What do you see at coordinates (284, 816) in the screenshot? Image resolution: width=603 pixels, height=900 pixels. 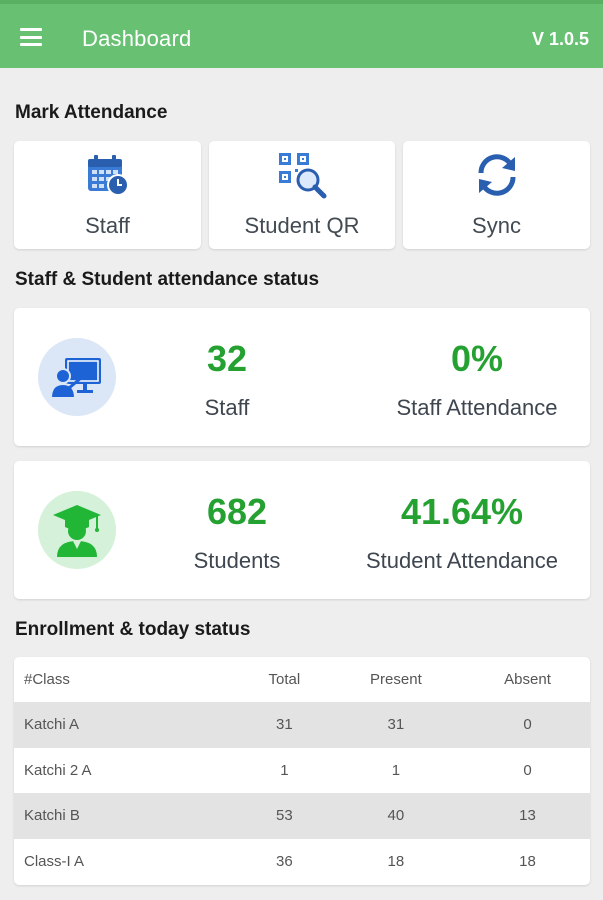 I see `total-cell: 53` at bounding box center [284, 816].